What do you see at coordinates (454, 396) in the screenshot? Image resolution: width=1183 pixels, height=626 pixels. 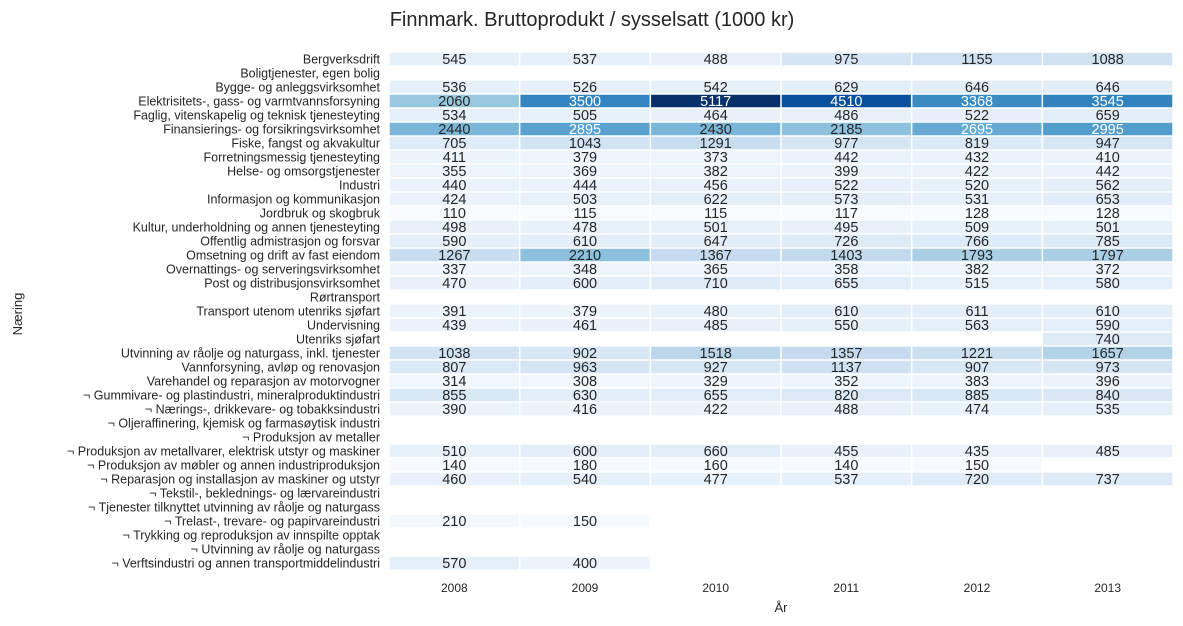 I see `cell-value-label: 855` at bounding box center [454, 396].